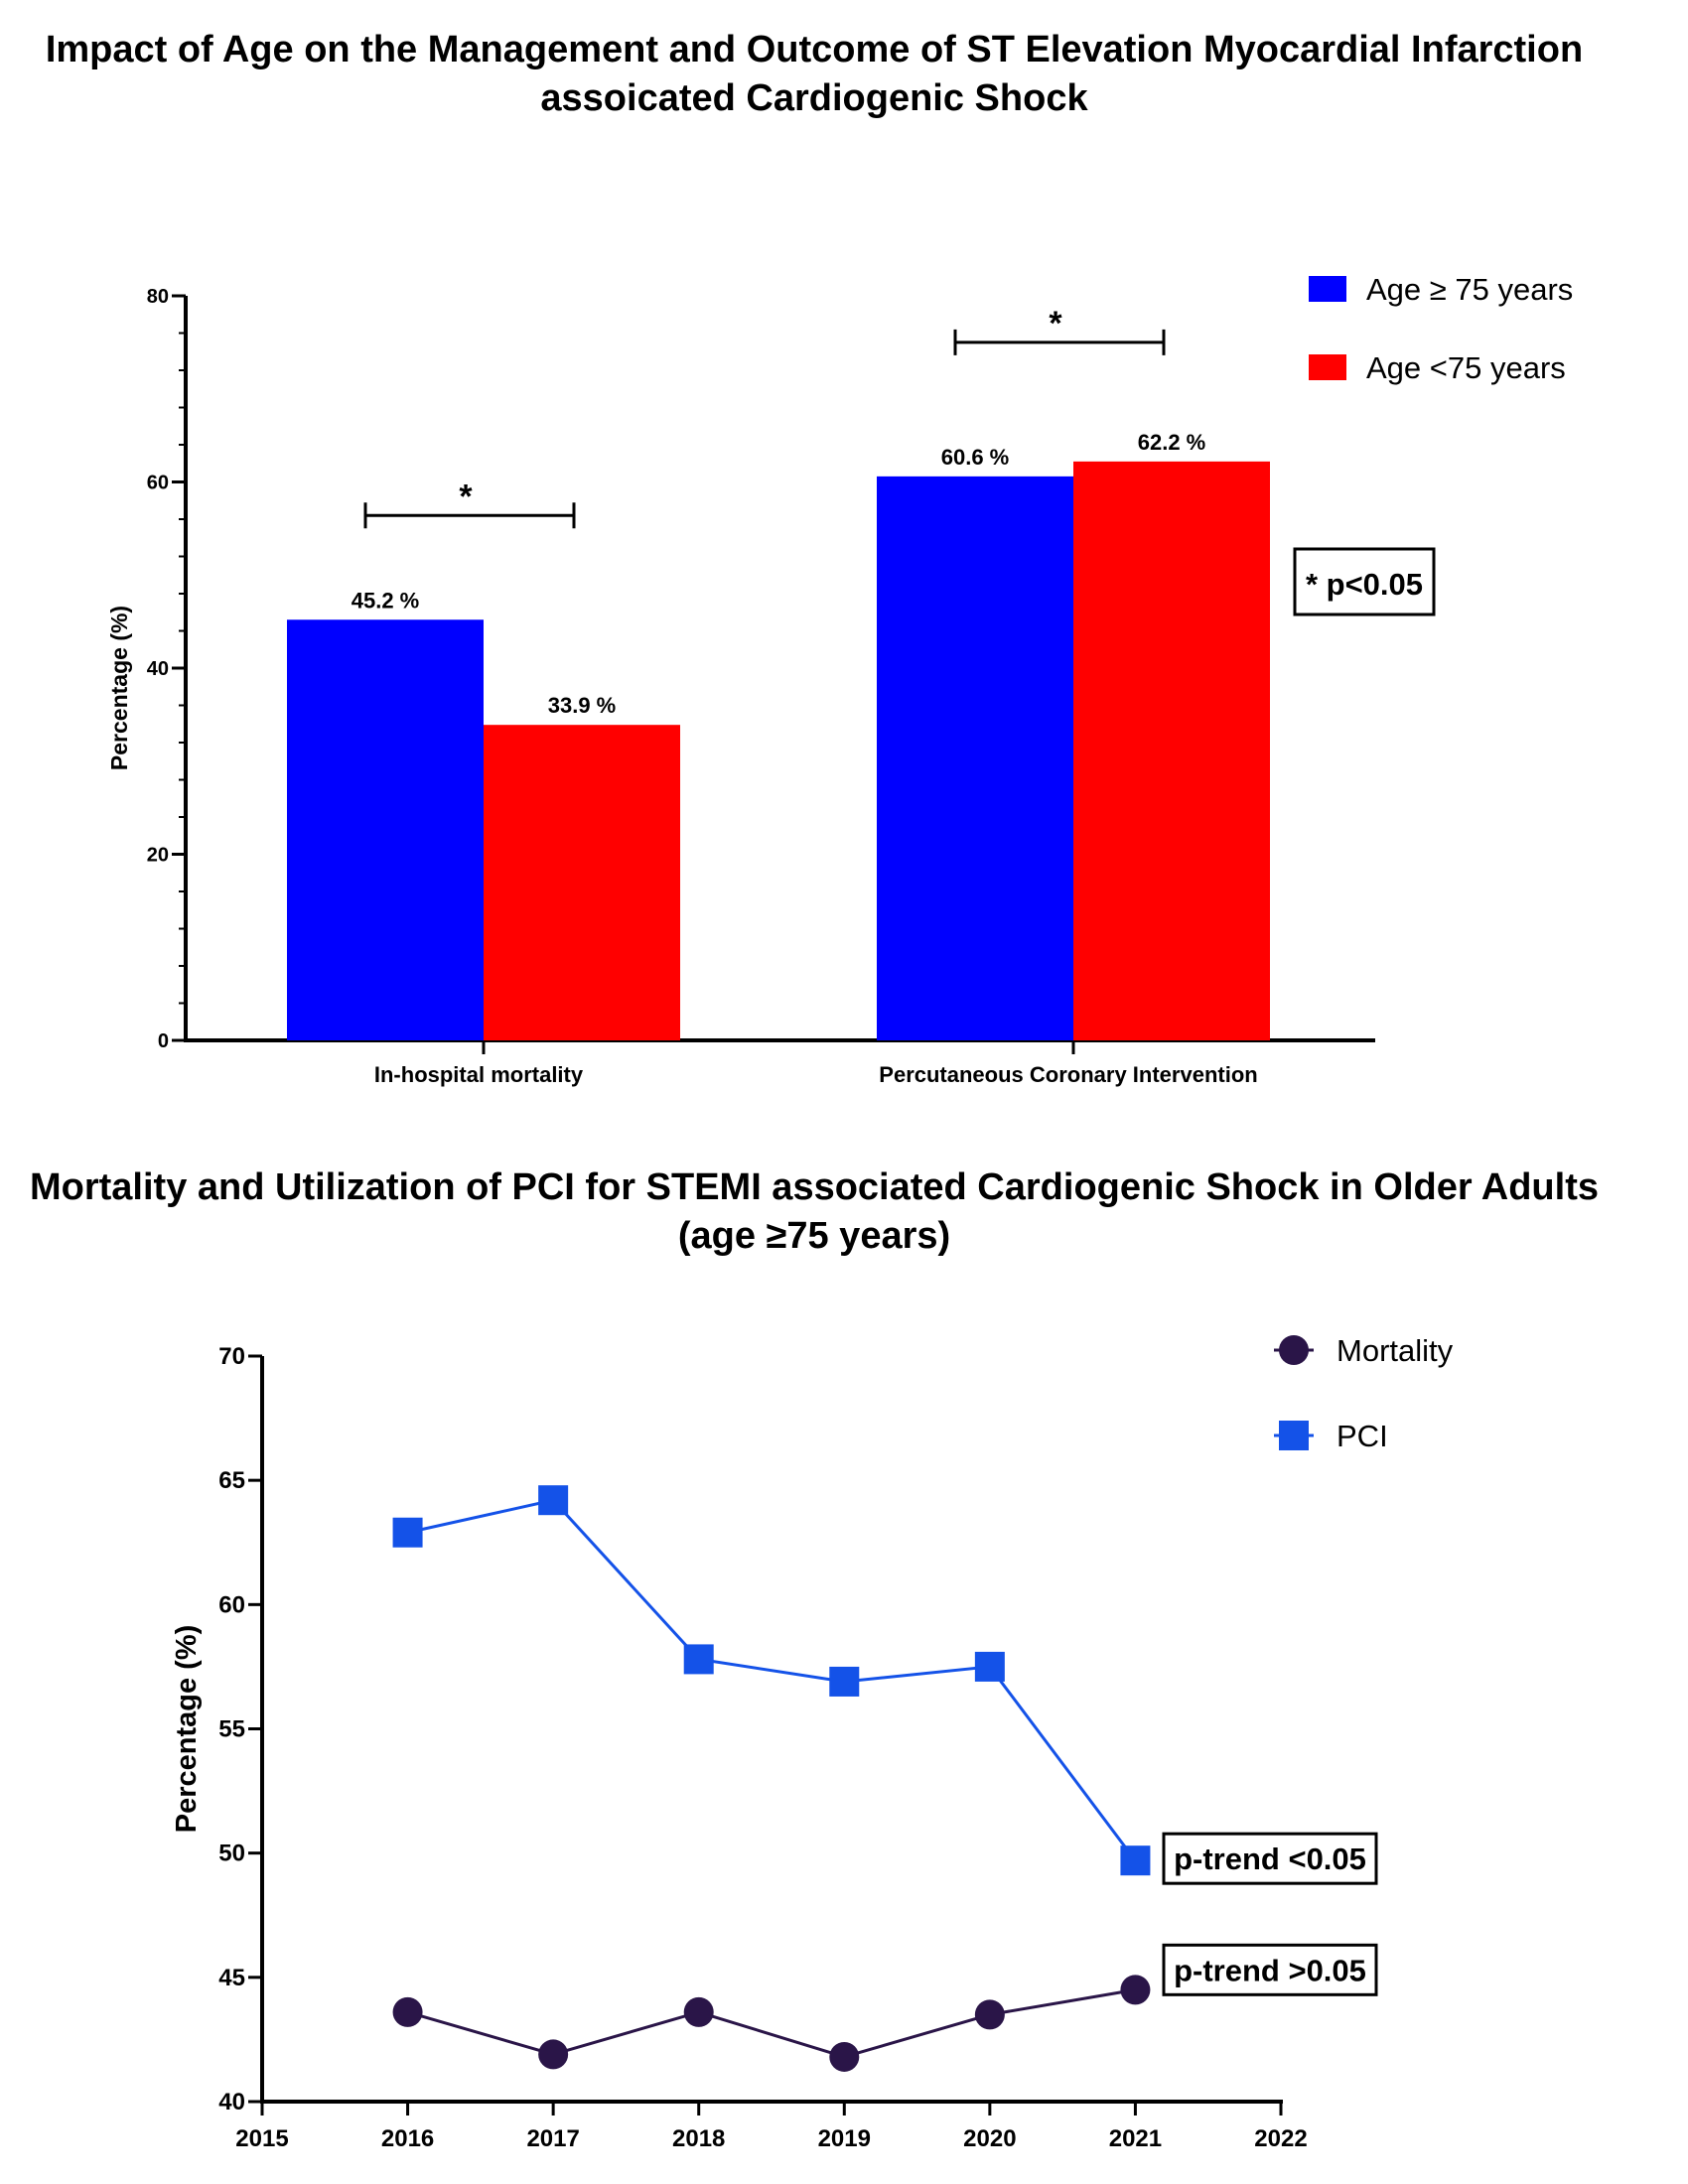  Describe the element at coordinates (158, 856) in the screenshot. I see `y-tick-label: 20` at that location.